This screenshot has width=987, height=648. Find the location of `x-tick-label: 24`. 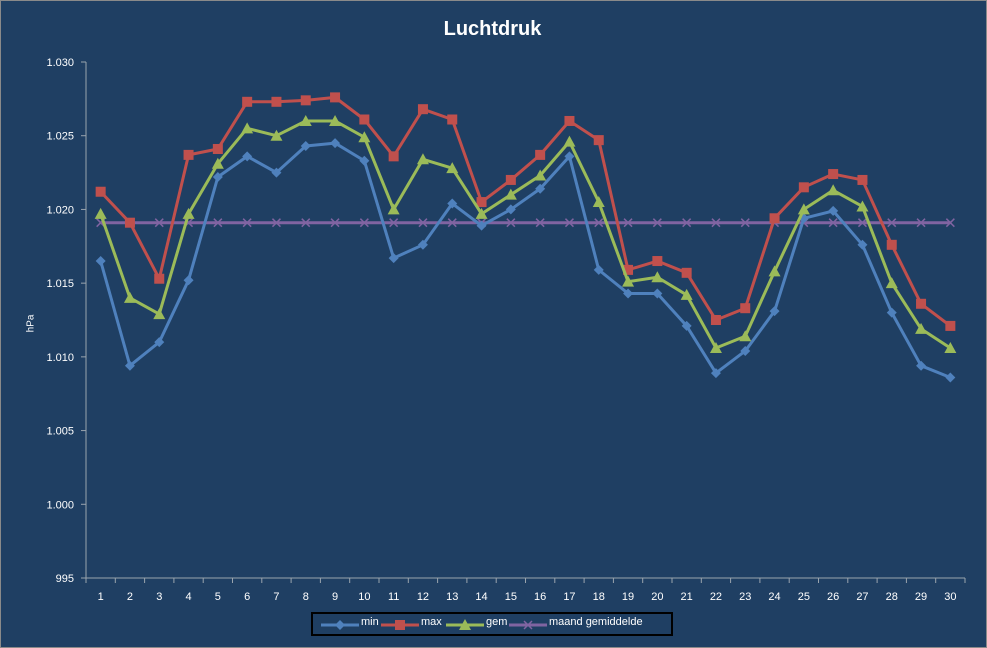

x-tick-label: 24 is located at coordinates (774, 597).